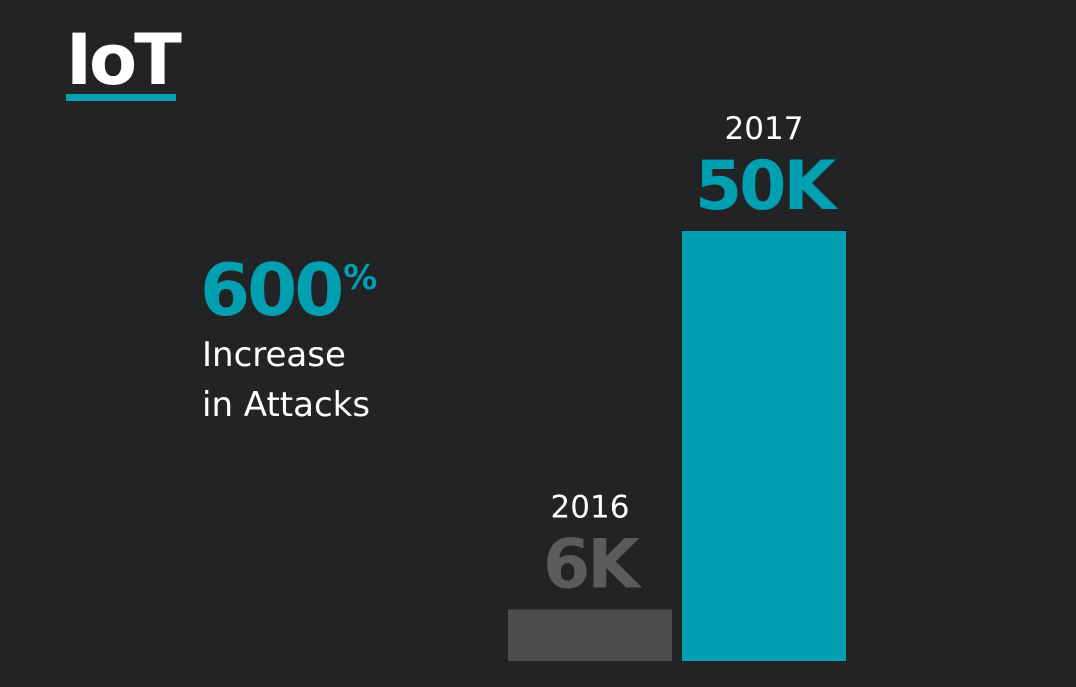 The width and height of the screenshot is (1076, 687). Describe the element at coordinates (590, 635) in the screenshot. I see `bar-2016` at that location.